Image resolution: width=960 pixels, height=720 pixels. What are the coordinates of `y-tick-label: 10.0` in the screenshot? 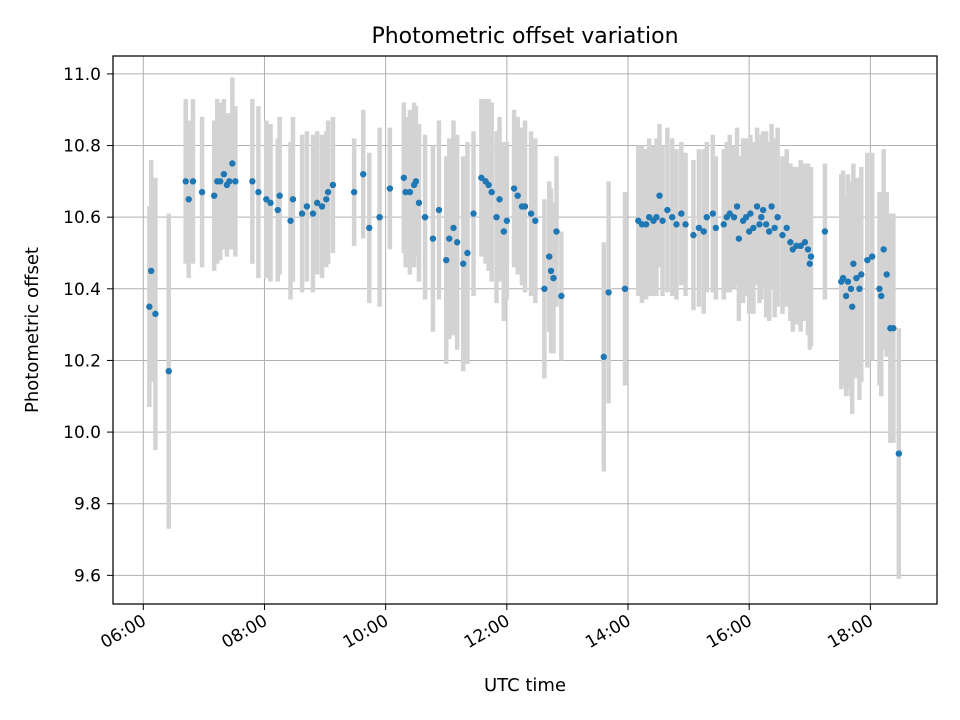 It's located at (82, 433).